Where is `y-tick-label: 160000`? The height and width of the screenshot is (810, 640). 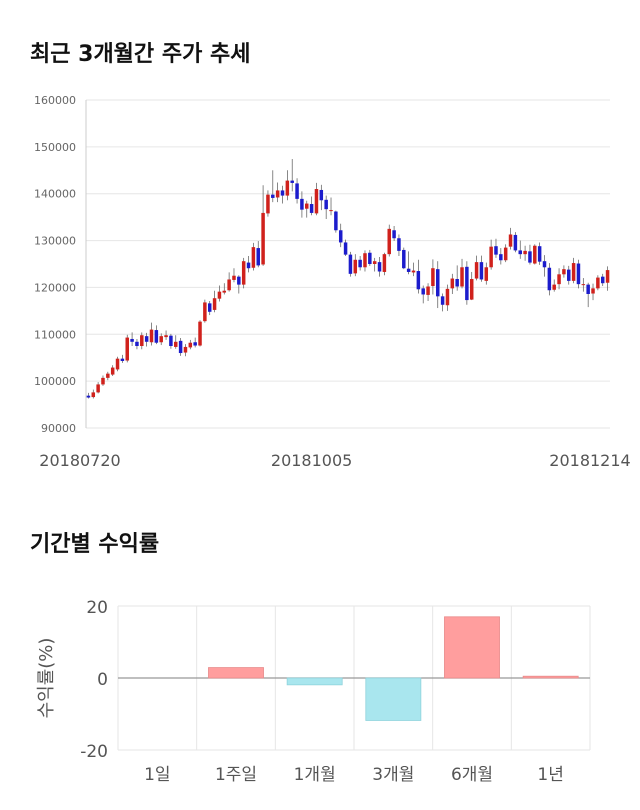
y-tick-label: 160000 is located at coordinates (55, 100).